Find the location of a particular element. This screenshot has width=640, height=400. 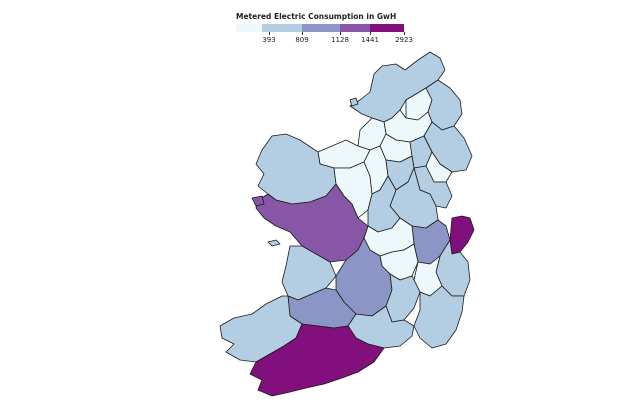

island-achill is located at coordinates (258, 201).